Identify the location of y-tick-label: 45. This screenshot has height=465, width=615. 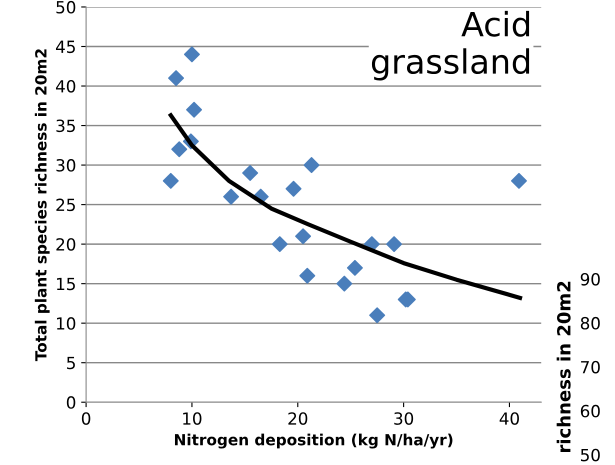
(65, 47).